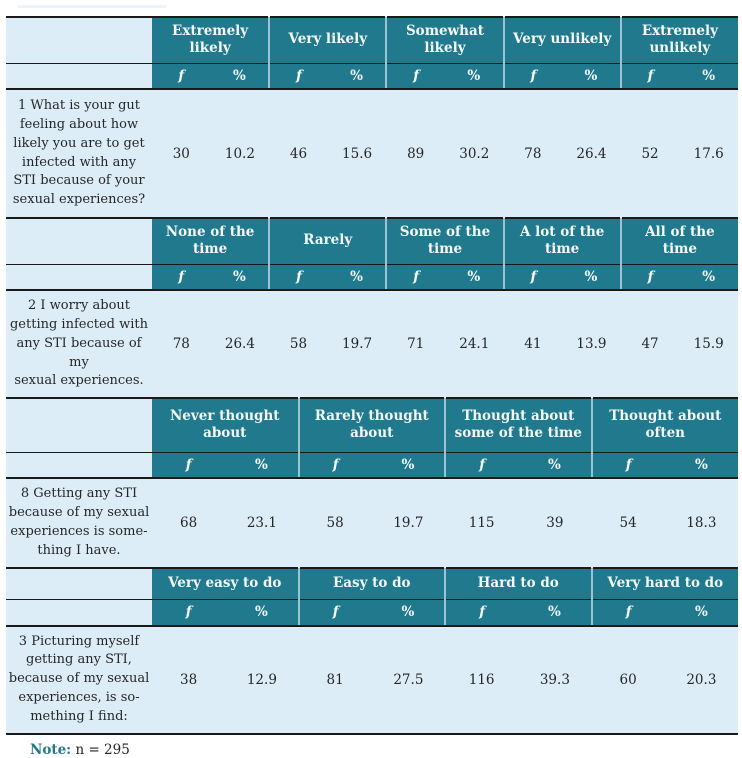 The height and width of the screenshot is (758, 742). Describe the element at coordinates (518, 584) in the screenshot. I see `category-header-cell: Hard to do` at that location.